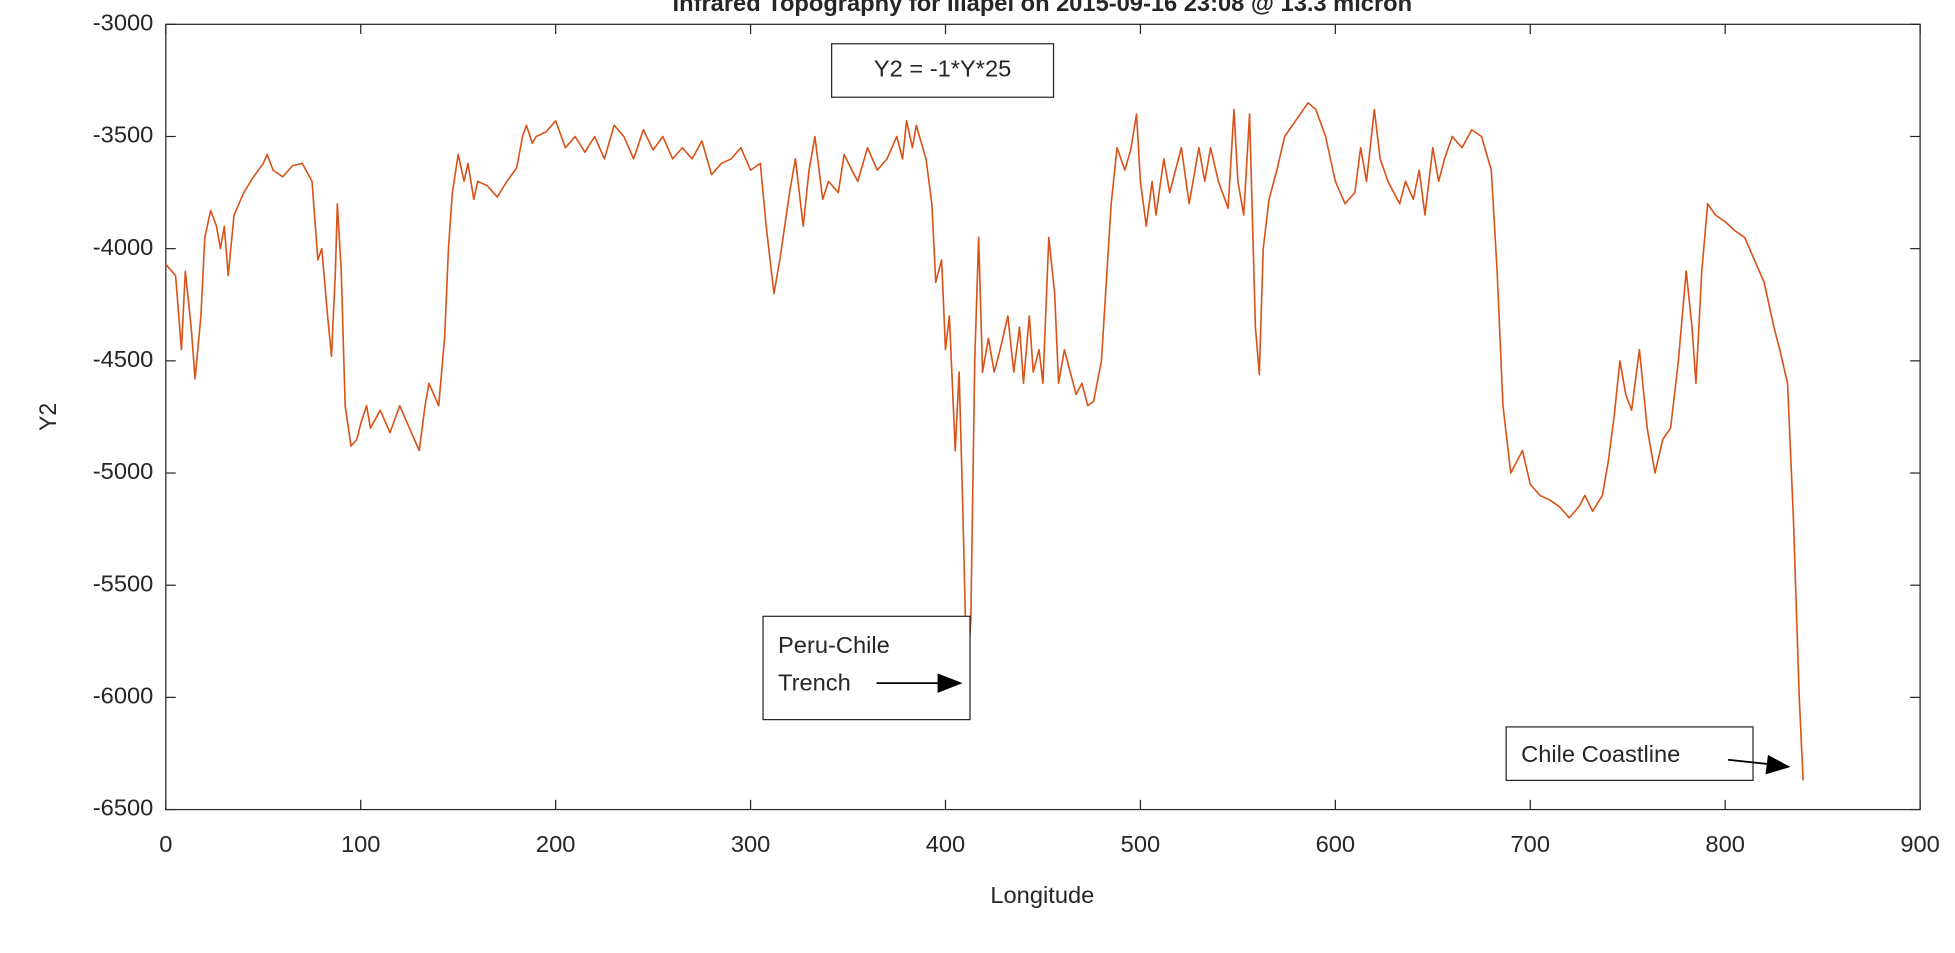 The width and height of the screenshot is (1955, 953). I want to click on y-tick-label: -3500, so click(123, 135).